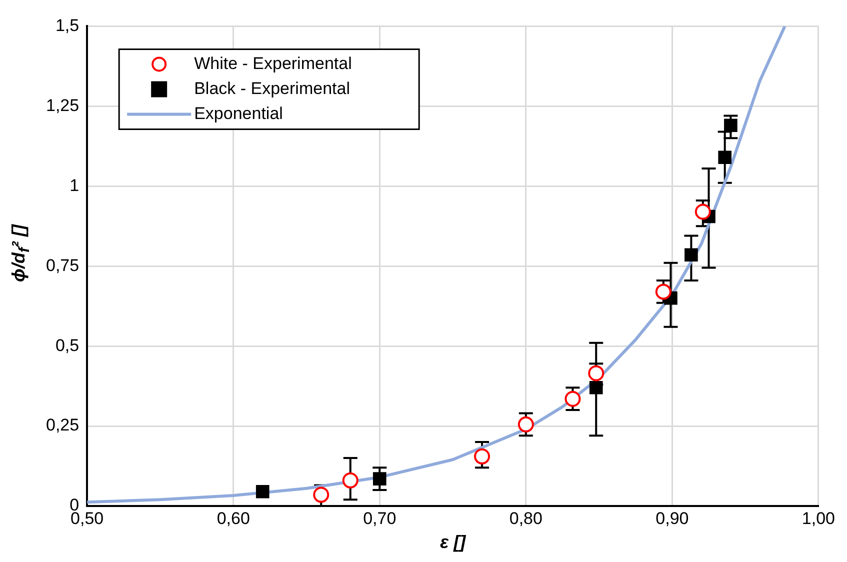  I want to click on y-tick-label: 0,25, so click(63, 425).